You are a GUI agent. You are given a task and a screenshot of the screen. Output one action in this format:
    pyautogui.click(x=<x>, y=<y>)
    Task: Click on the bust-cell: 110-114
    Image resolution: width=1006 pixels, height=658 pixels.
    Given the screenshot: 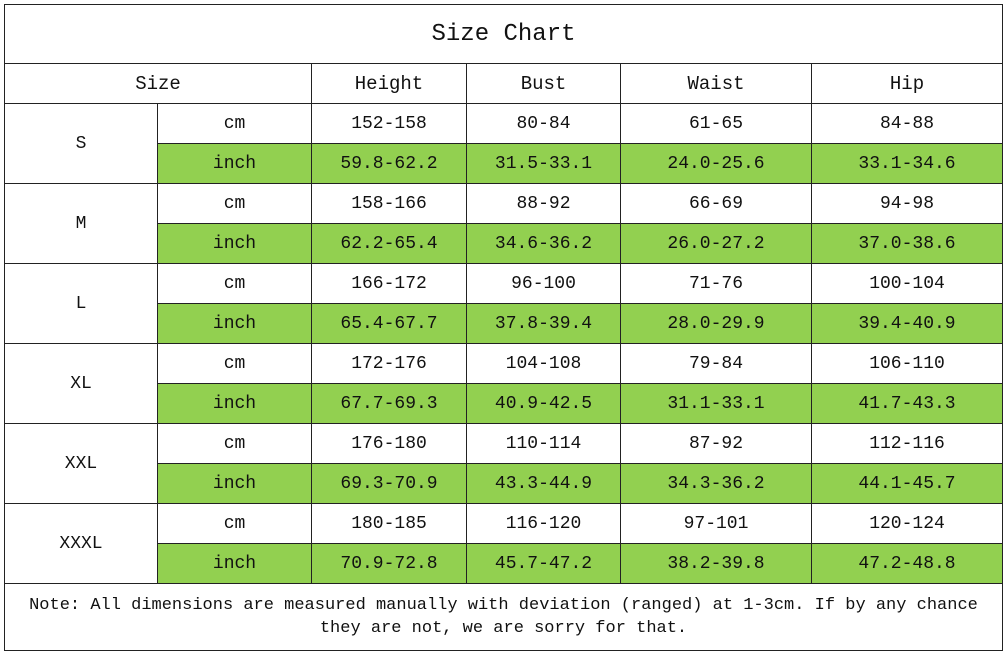 What is the action you would take?
    pyautogui.click(x=543, y=443)
    